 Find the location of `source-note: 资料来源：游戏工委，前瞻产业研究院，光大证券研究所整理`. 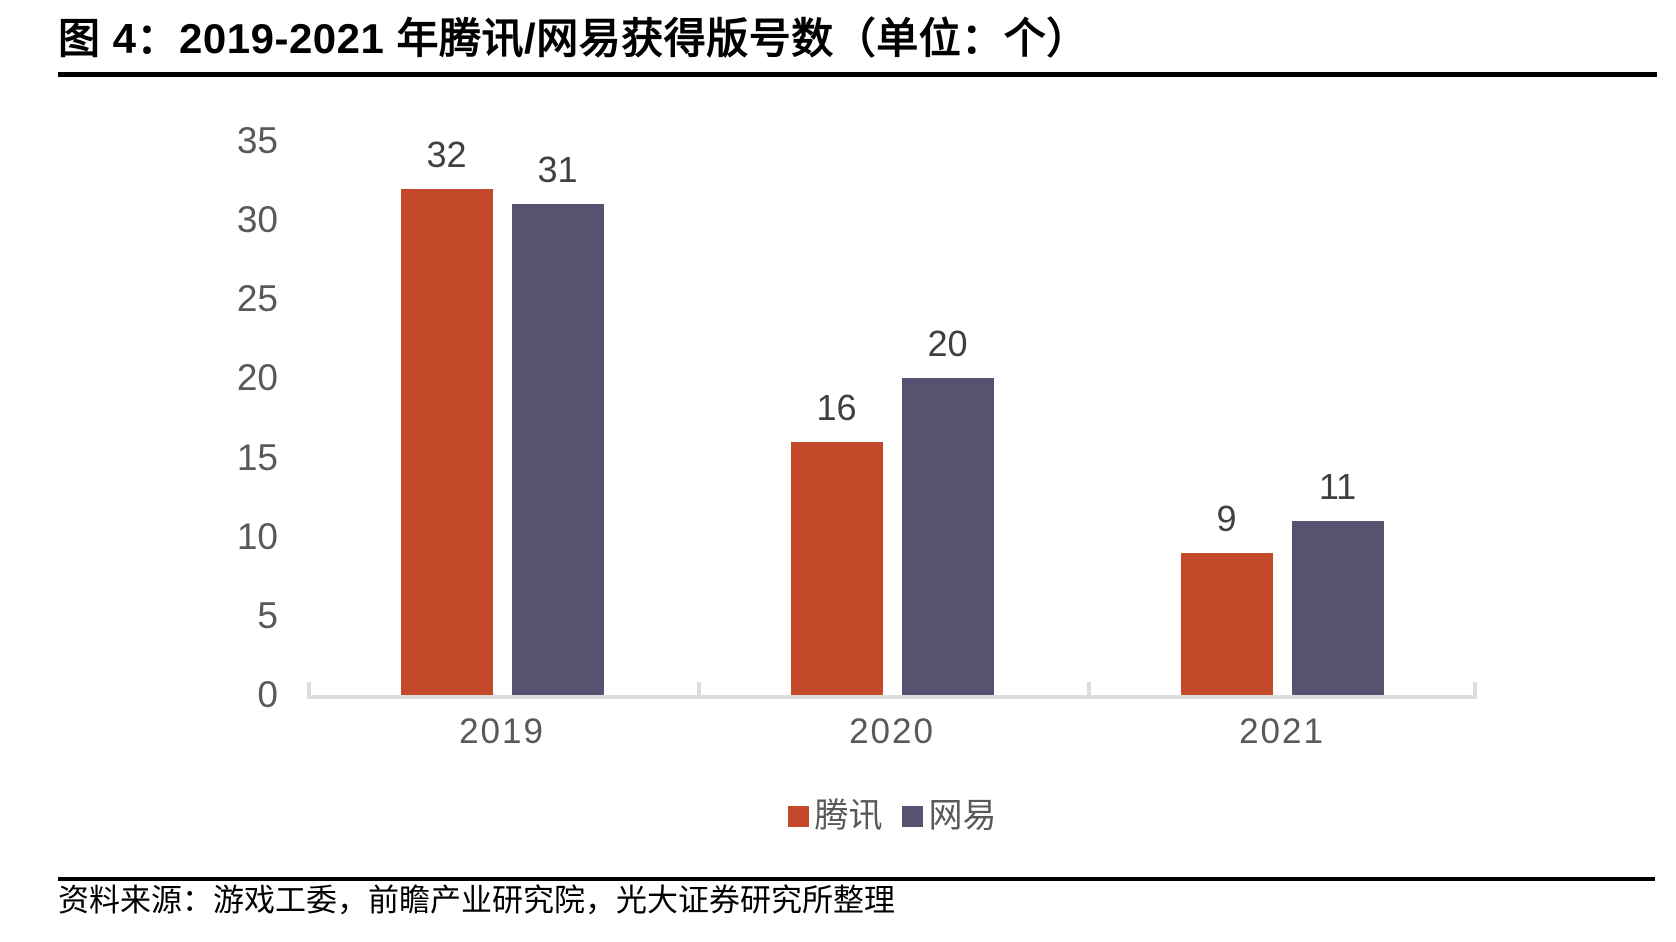

source-note: 资料来源：游戏工委，前瞻产业研究院，光大证券研究所整理 is located at coordinates (476, 900).